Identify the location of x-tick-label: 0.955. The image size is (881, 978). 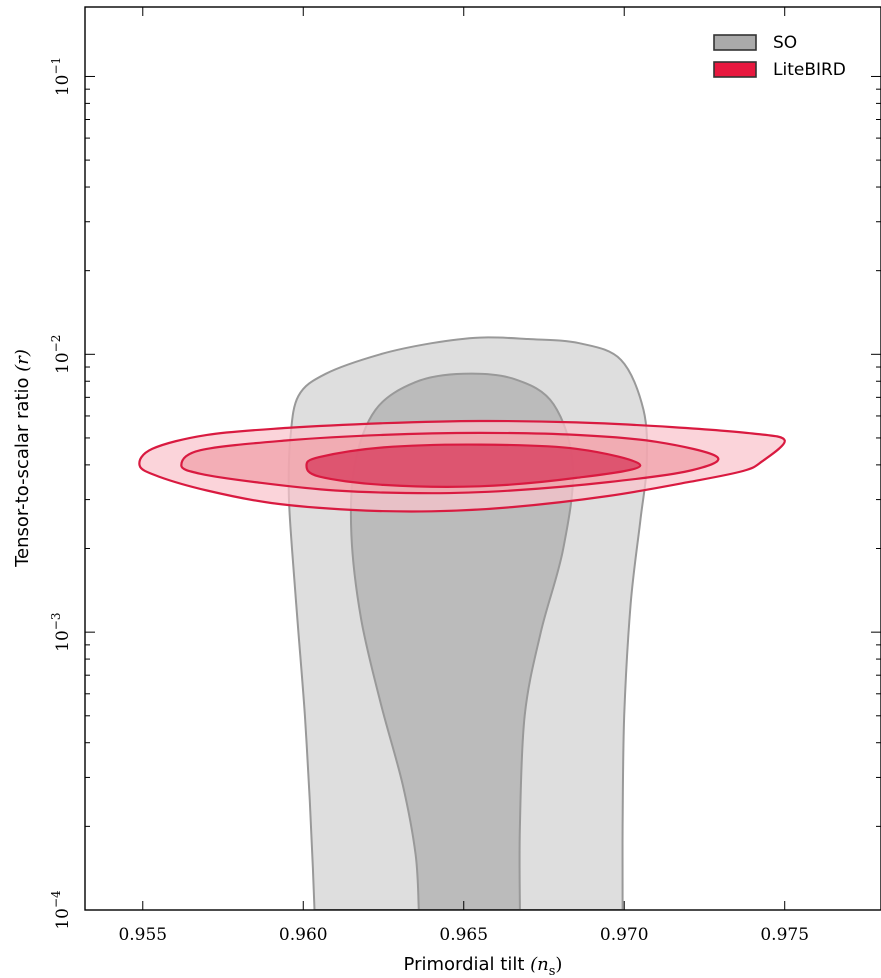
(142, 935).